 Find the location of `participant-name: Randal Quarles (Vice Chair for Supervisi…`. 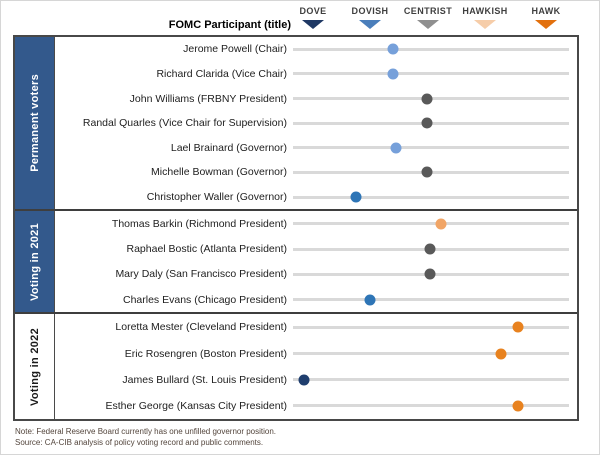

participant-name: Randal Quarles (Vice Chair for Supervisi… is located at coordinates (184, 123).